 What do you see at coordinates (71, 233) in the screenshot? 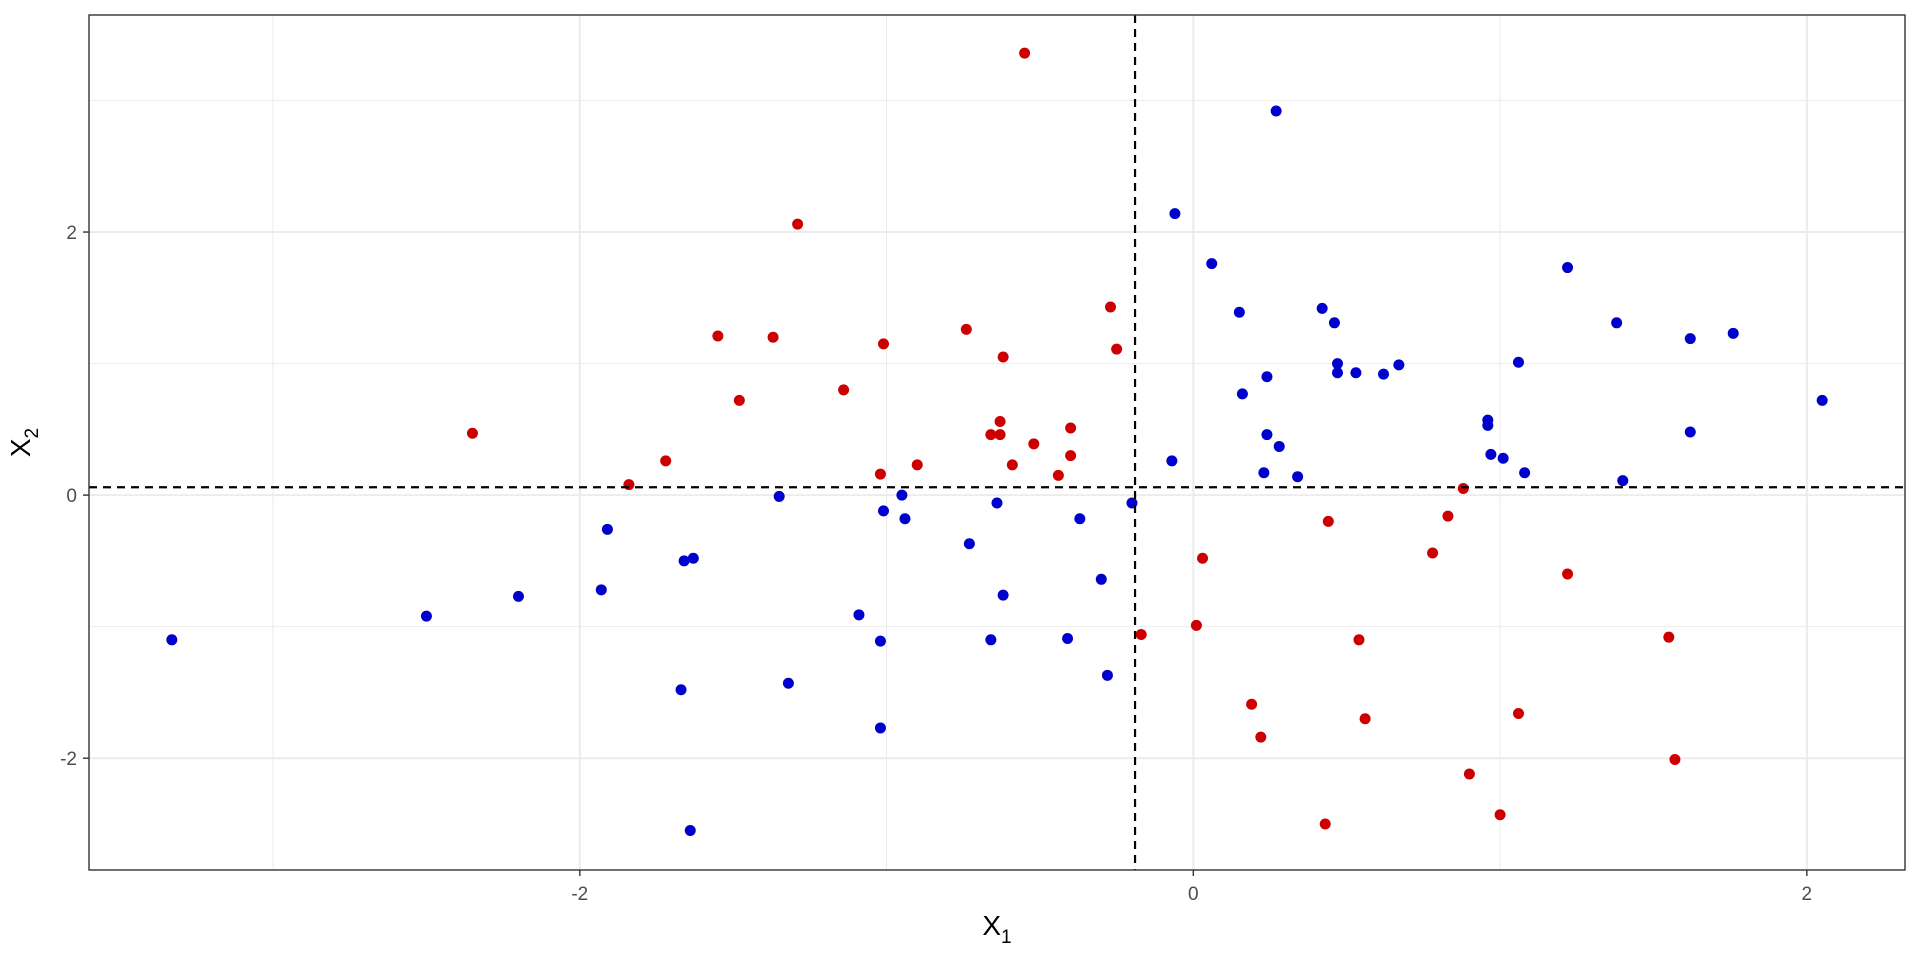
I see `y-tick-label: 2` at bounding box center [71, 233].